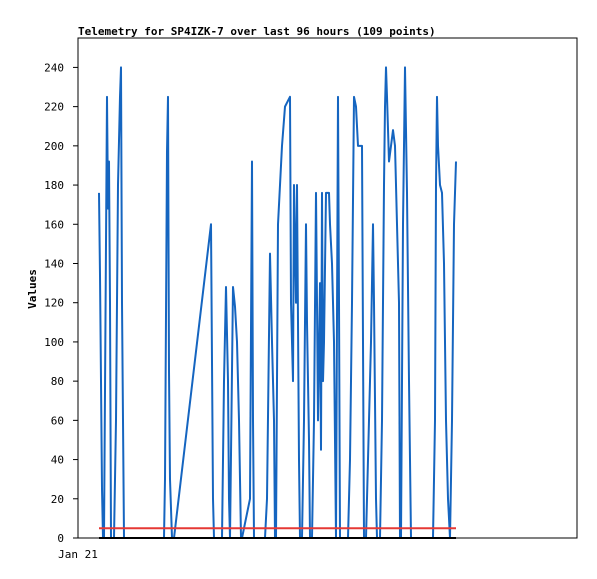 This screenshot has height=579, width=597. Describe the element at coordinates (54, 146) in the screenshot. I see `y-tick-label: 200` at that location.